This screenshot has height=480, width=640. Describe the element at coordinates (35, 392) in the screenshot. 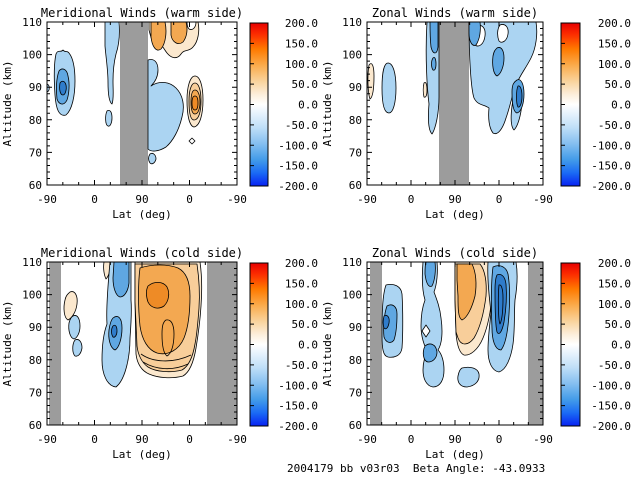

I see `y-tick-label: 70` at that location.